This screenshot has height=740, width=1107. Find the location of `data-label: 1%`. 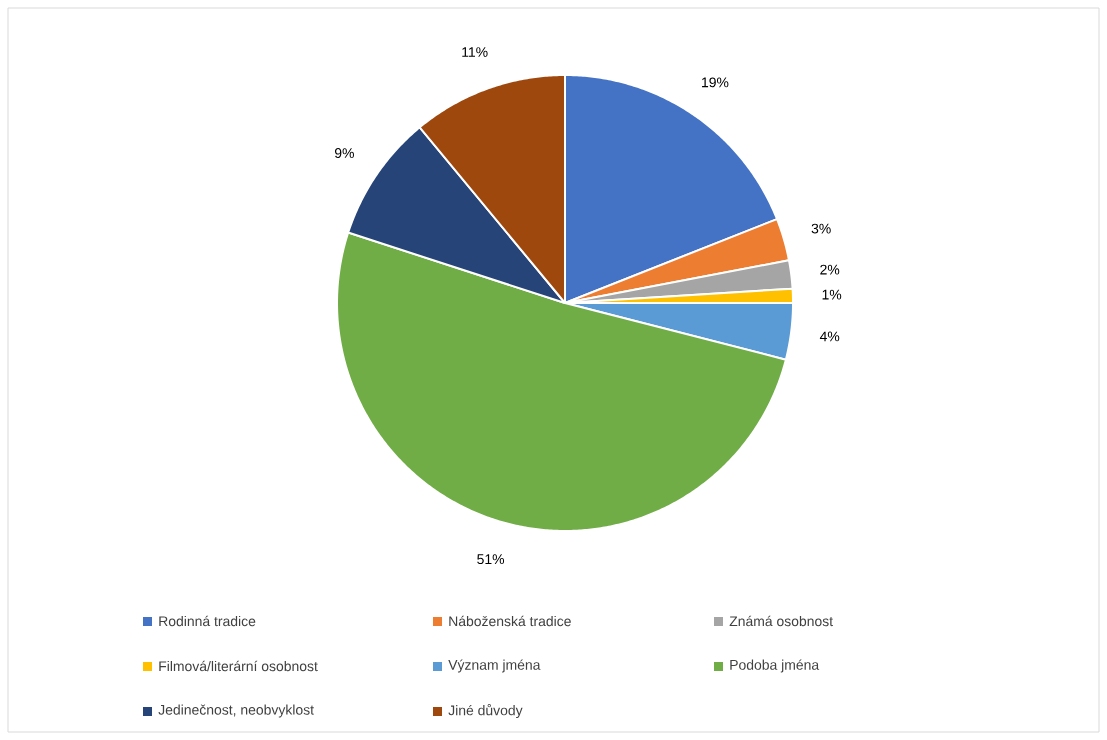

data-label: 1% is located at coordinates (832, 294).